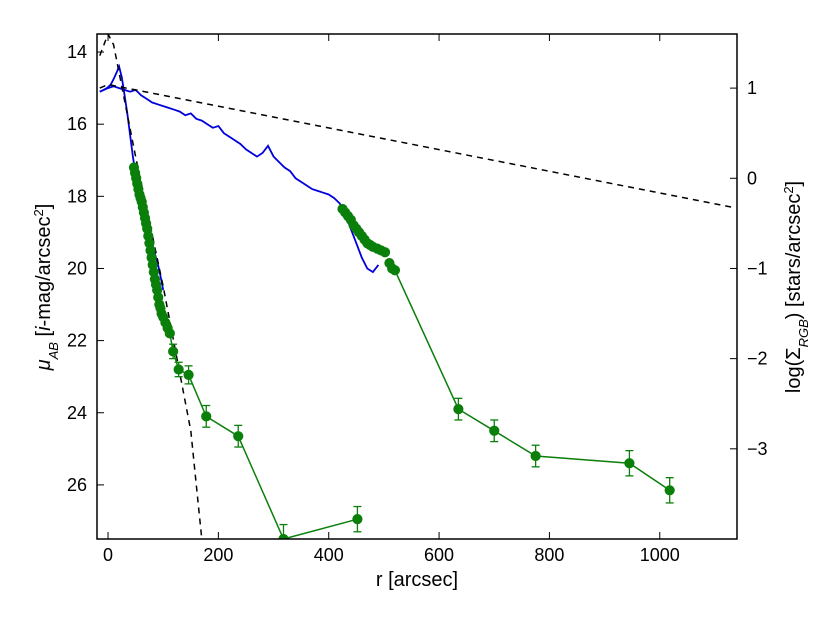 The image size is (830, 626). What do you see at coordinates (757, 449) in the screenshot?
I see `y-right-tick-label: −3` at bounding box center [757, 449].